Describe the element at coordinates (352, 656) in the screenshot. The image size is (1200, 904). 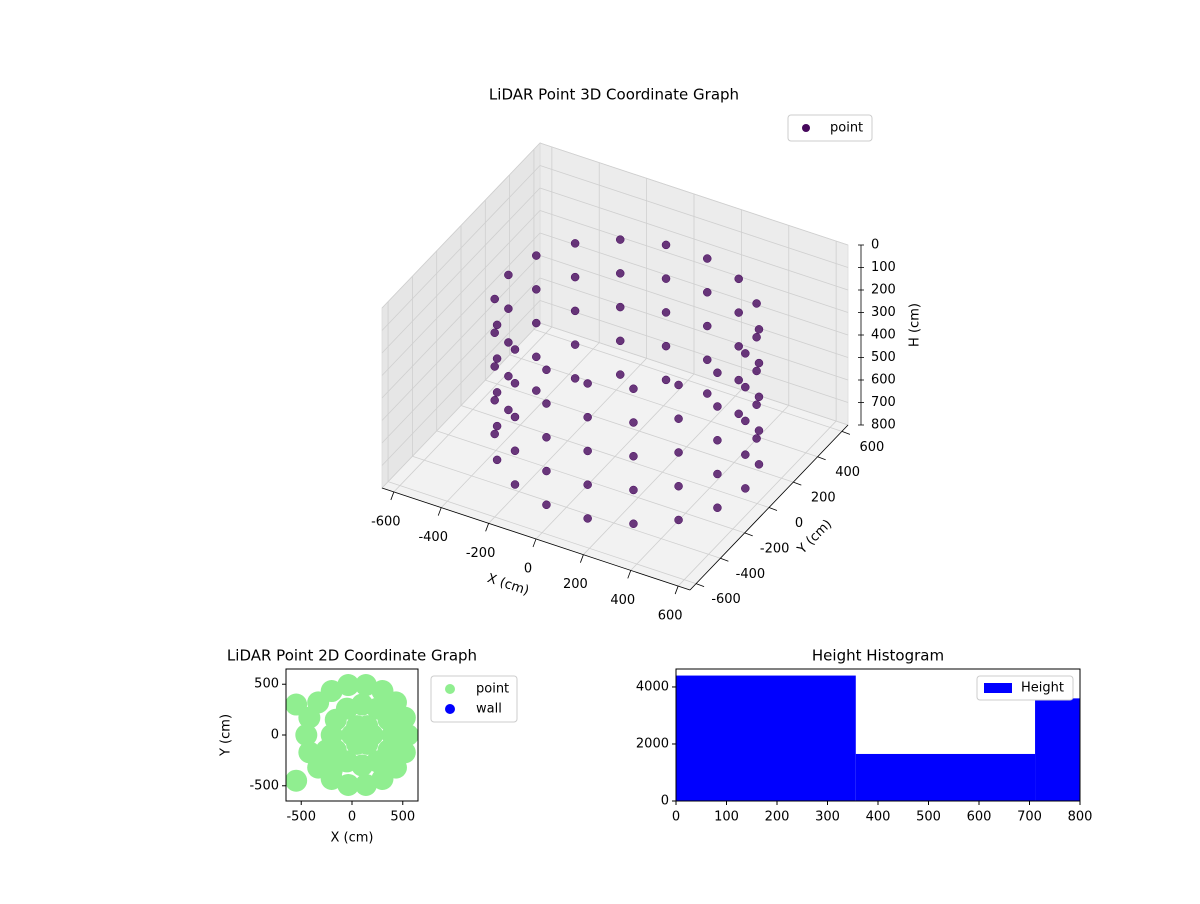
I see `chart-title: LiDAR Point 2D Coordinate Graph` at that location.